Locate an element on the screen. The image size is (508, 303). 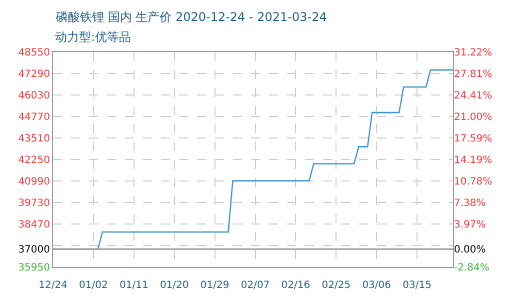
x-tick-label: 02/16 is located at coordinates (295, 285).